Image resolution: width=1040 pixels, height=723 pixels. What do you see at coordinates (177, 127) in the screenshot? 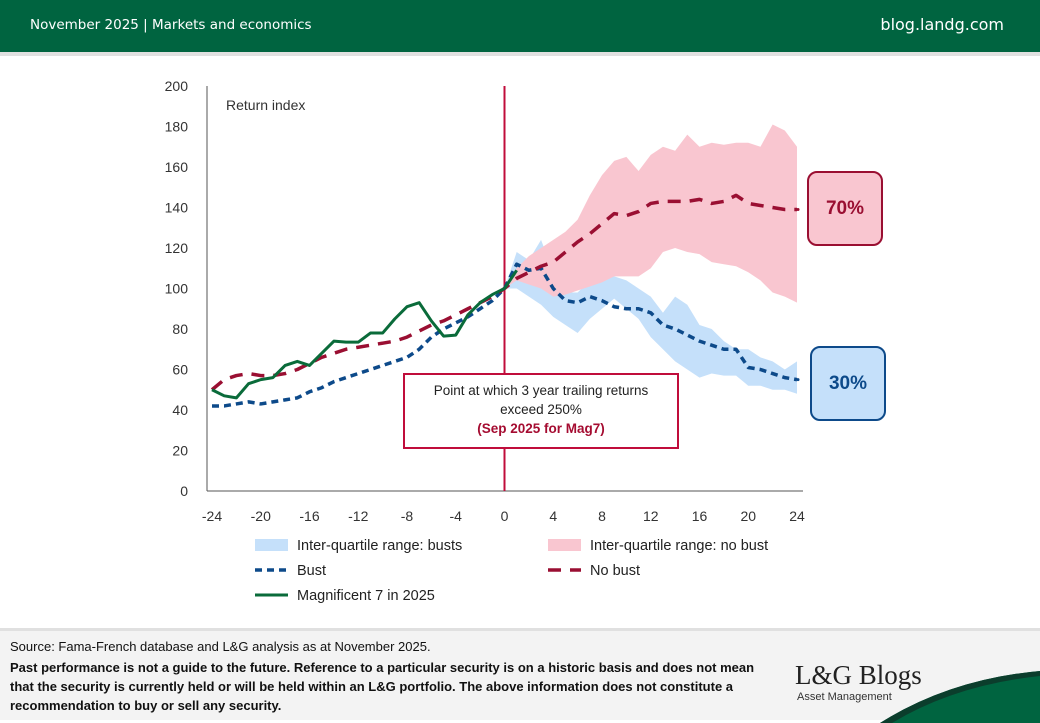
I see `y-tick-label: 180` at bounding box center [177, 127].